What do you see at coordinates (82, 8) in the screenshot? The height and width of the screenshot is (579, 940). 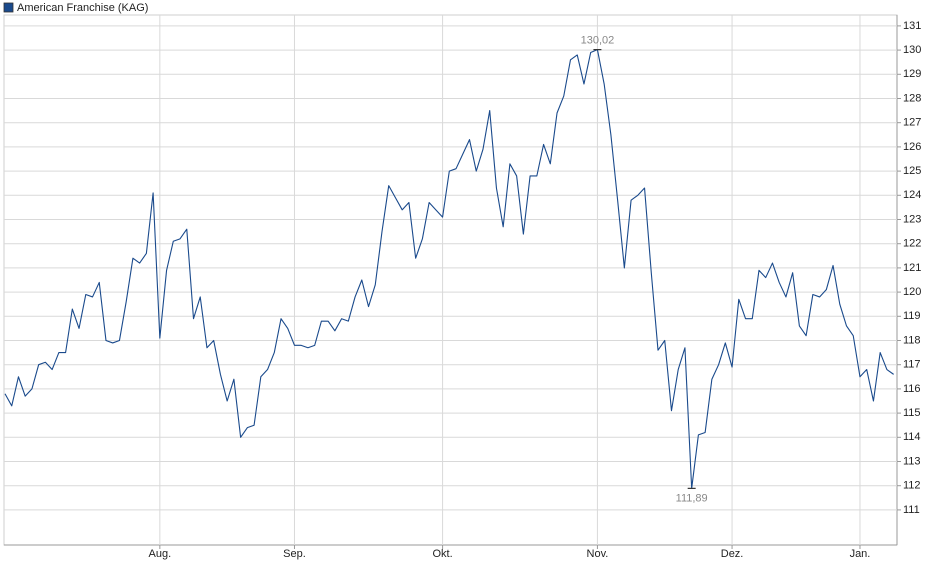 I see `legend-label: American Franchise (KAG)` at bounding box center [82, 8].